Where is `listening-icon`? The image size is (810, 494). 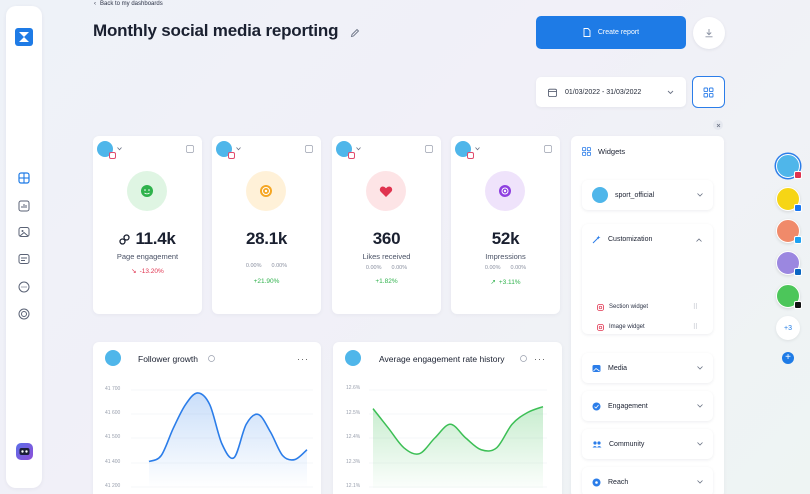 listening-icon is located at coordinates (24, 314).